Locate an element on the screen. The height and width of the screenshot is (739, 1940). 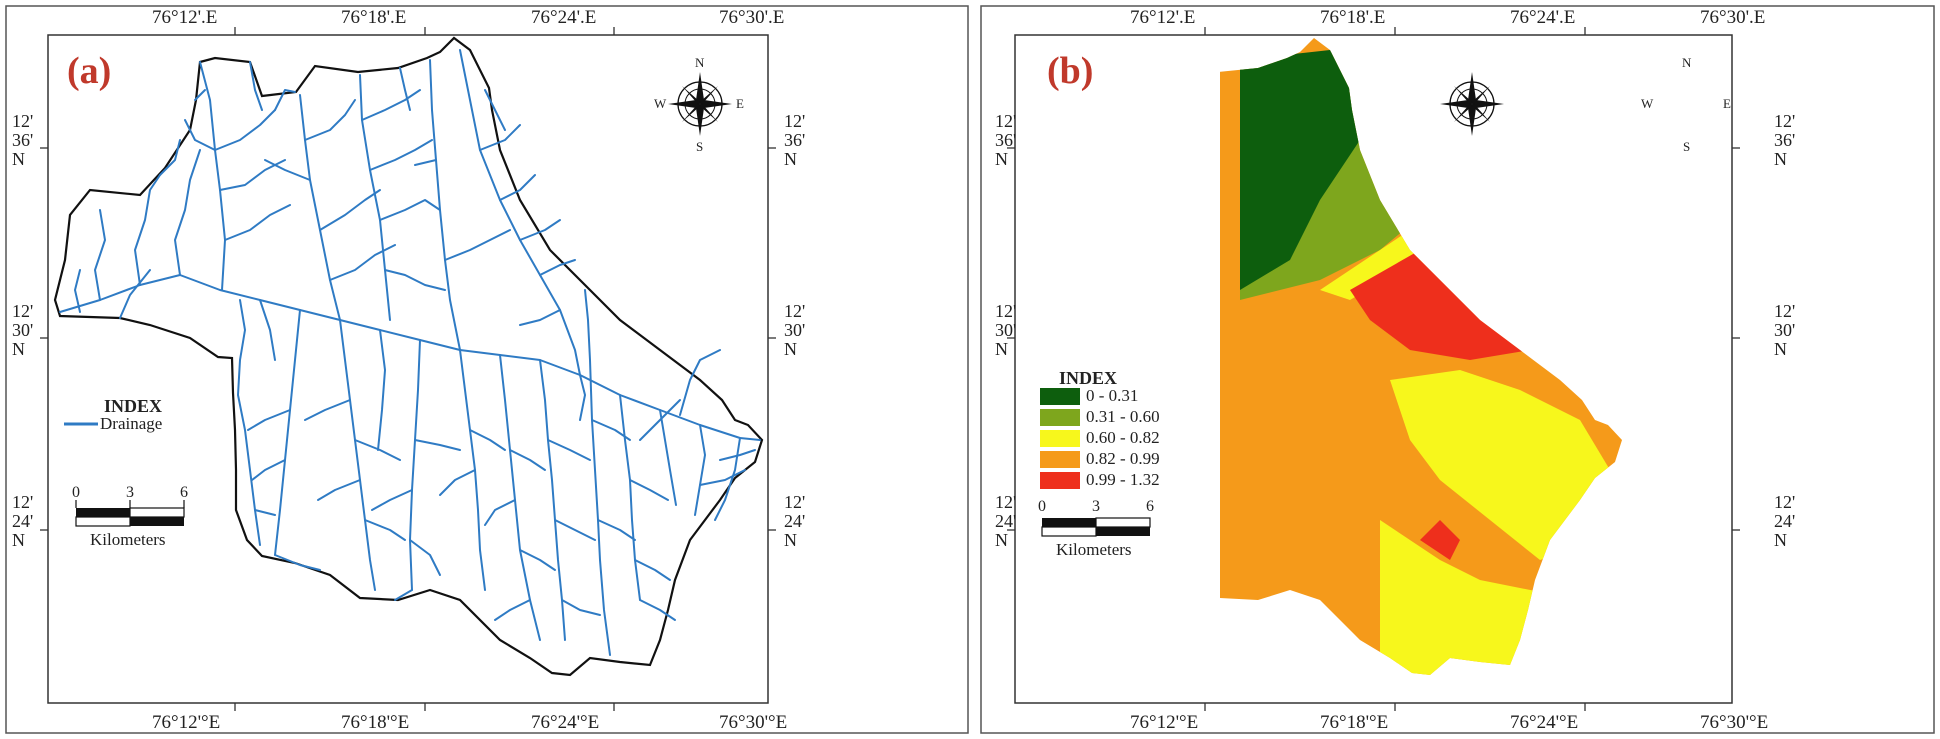
panel-a-lat-right-1: 12' 36' N is located at coordinates (795, 140).